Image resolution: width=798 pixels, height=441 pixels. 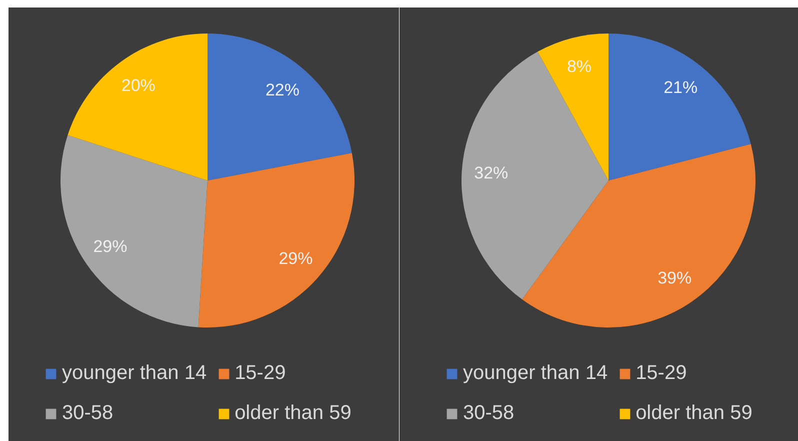 What do you see at coordinates (282, 90) in the screenshot?
I see `data-label: 22%` at bounding box center [282, 90].